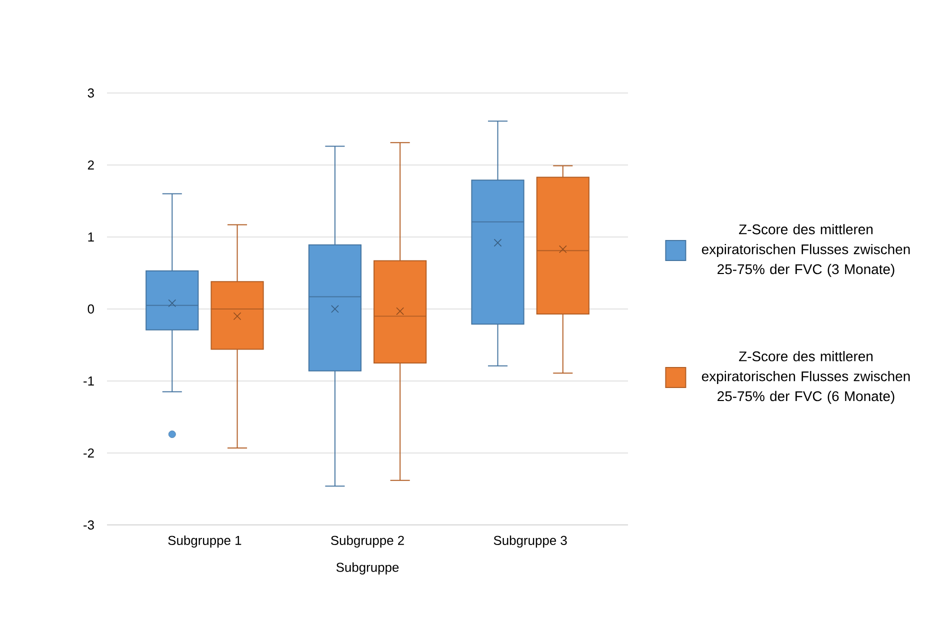 The image size is (938, 628). What do you see at coordinates (89, 525) in the screenshot?
I see `y-tick-label: -3` at bounding box center [89, 525].